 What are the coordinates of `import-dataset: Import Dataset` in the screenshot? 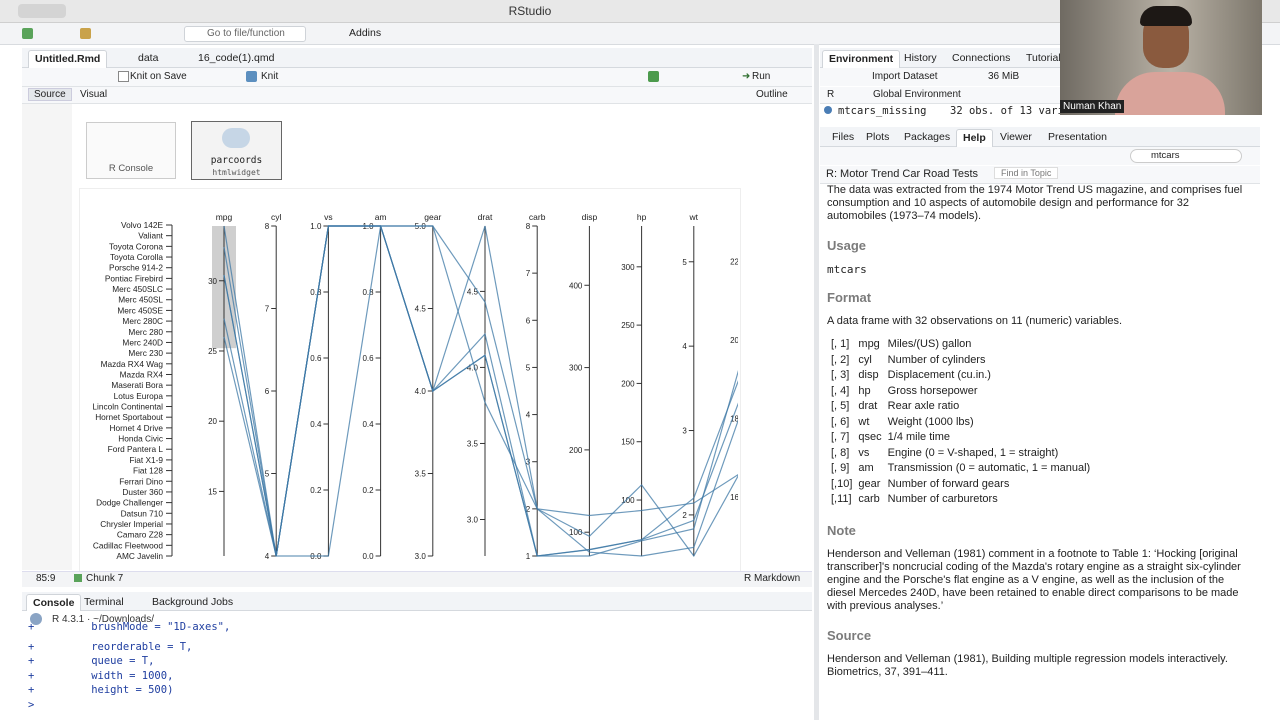 It's located at (905, 76).